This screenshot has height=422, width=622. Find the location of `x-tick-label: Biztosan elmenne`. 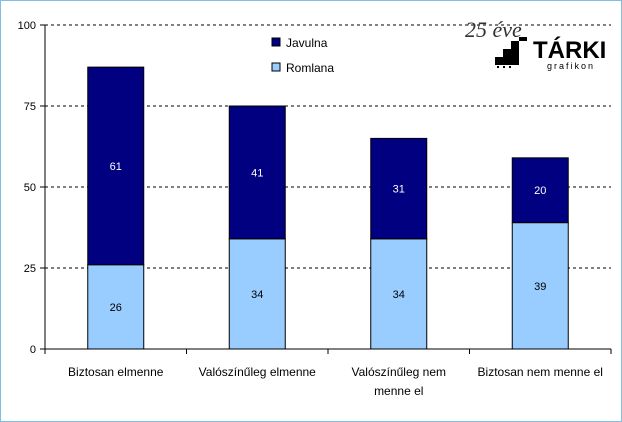

x-tick-label: Biztosan elmenne is located at coordinates (116, 372).